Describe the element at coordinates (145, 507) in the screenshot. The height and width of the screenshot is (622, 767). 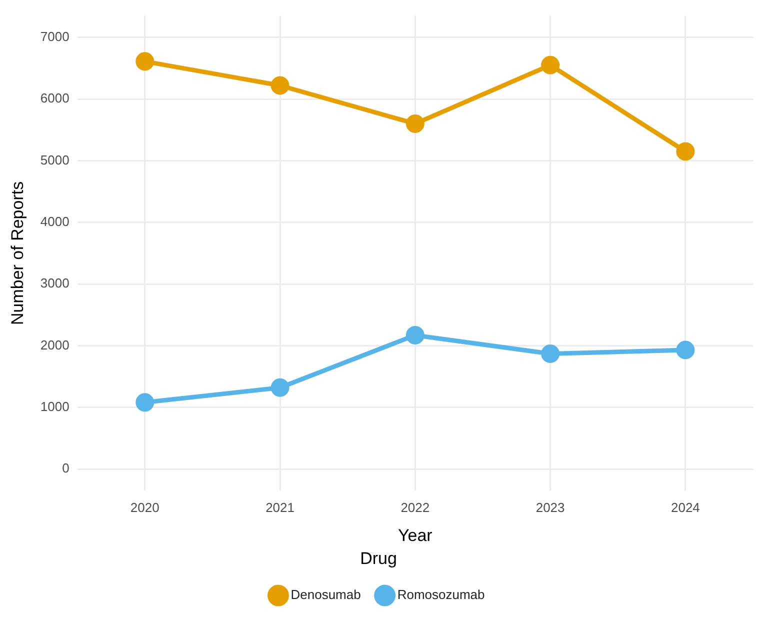
I see `x-tick-label: 2020` at that location.